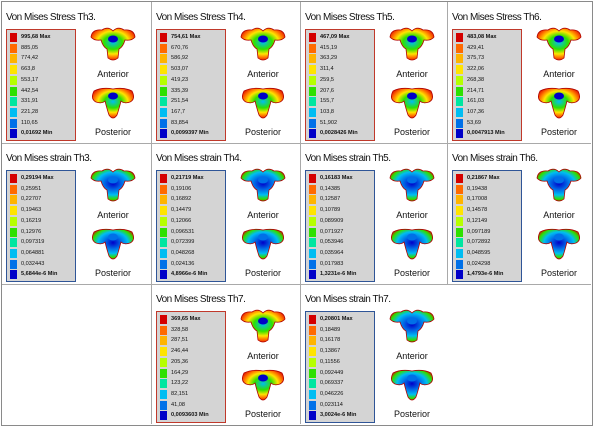 Image resolution: width=594 pixels, height=427 pixels. What do you see at coordinates (482, 37) in the screenshot?
I see `legend-value: 483,08 Max` at bounding box center [482, 37].